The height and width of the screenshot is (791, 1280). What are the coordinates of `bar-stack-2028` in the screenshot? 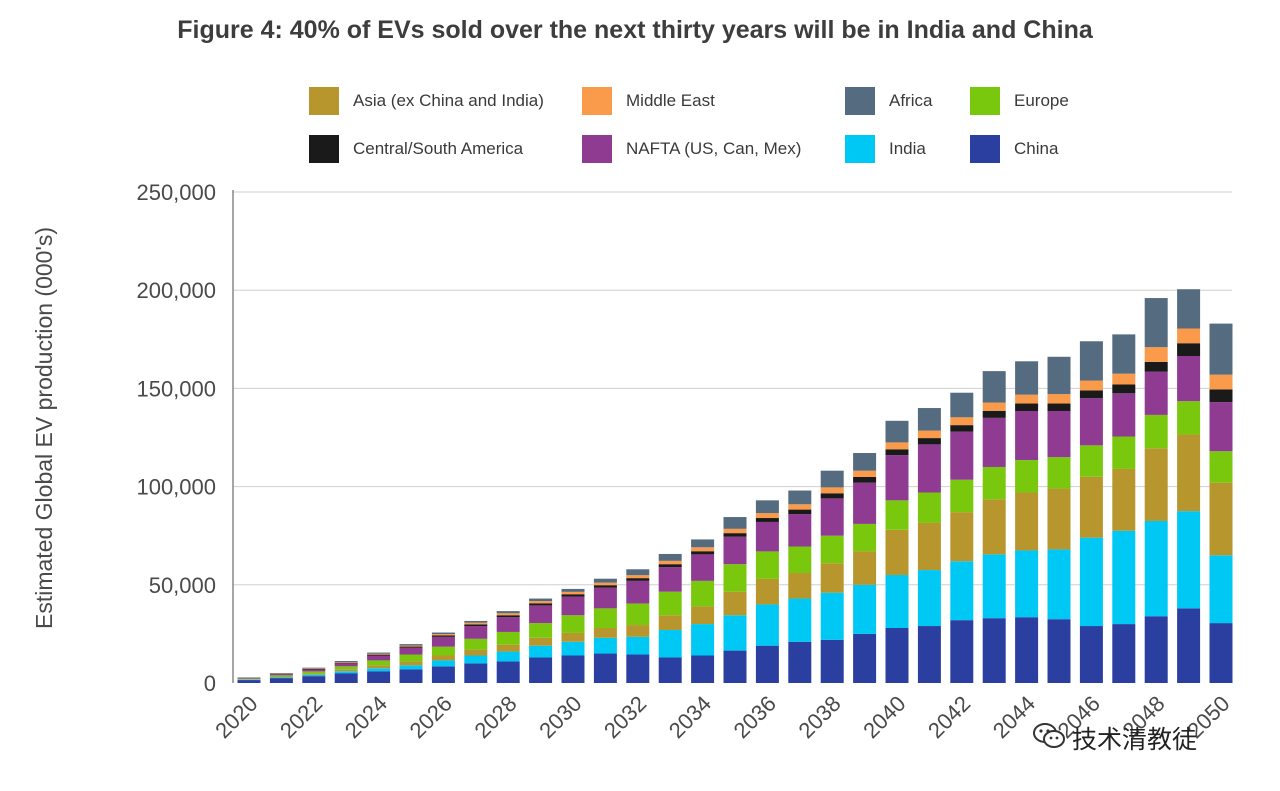 It's located at (508, 647).